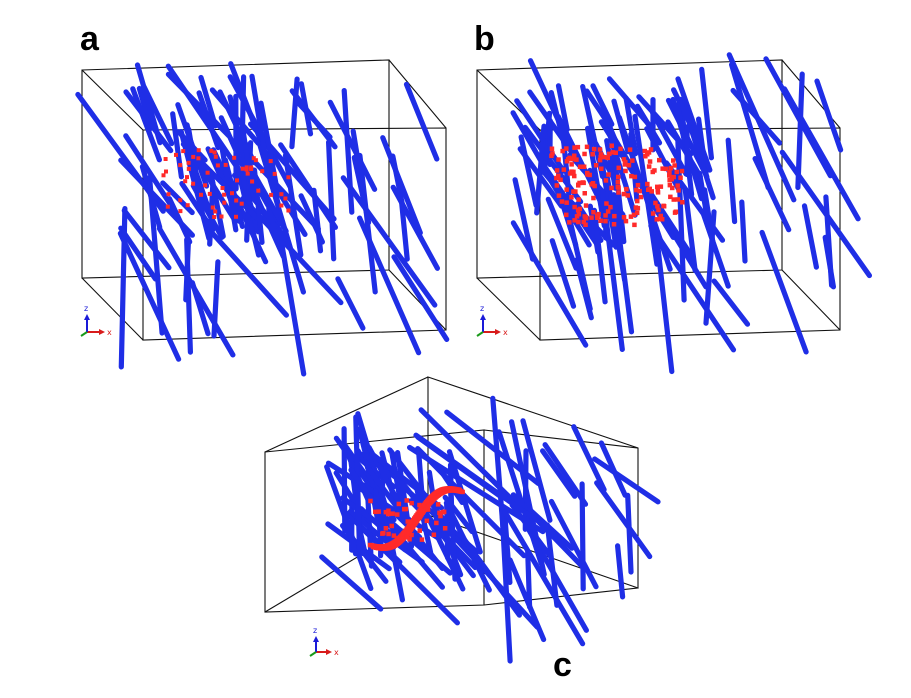 The image size is (911, 698). Describe the element at coordinates (89, 39) in the screenshot. I see `panel-a-label: a` at that location.